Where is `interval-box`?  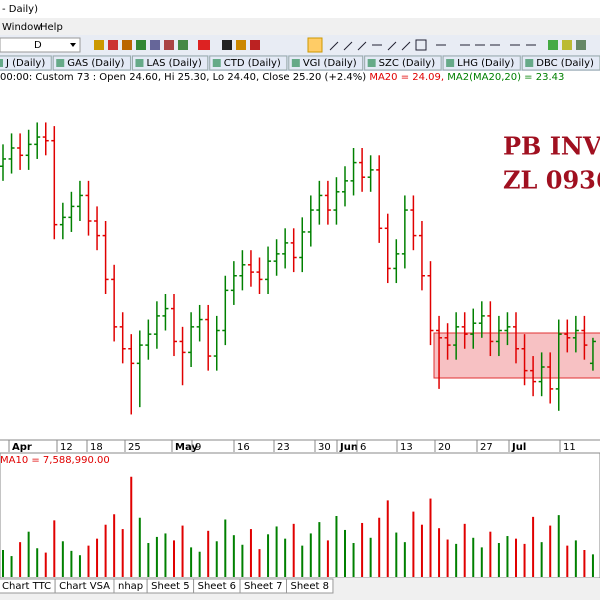 interval-box is located at coordinates (40, 45).